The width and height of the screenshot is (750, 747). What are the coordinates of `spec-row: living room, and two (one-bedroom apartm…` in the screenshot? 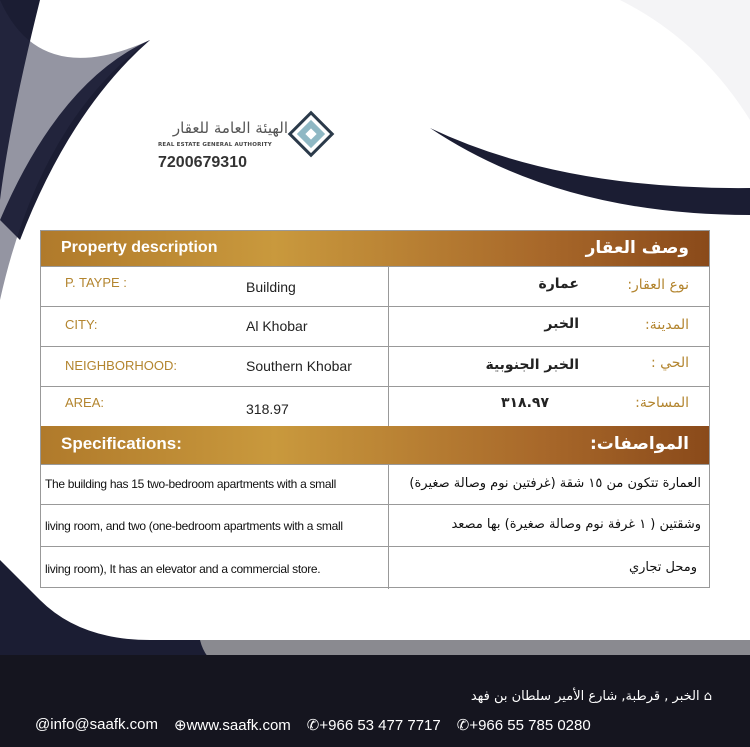 It's located at (375, 525).